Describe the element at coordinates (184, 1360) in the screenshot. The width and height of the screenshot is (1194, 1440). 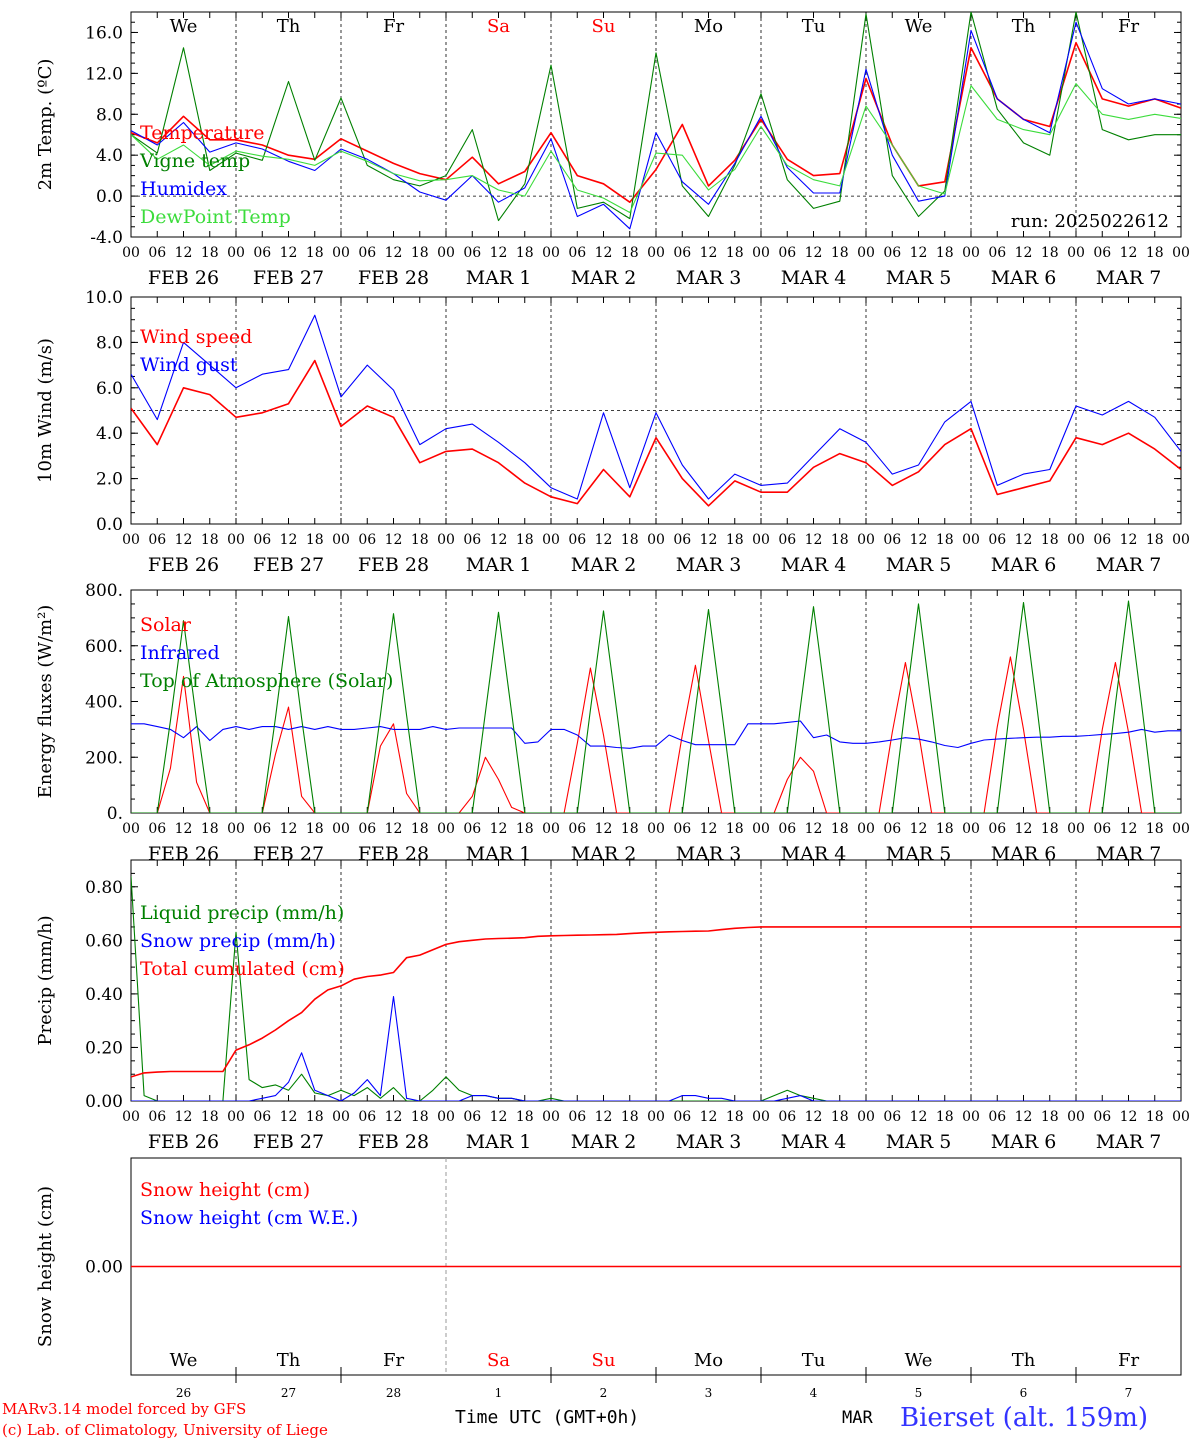
I see `day-name-label: We` at that location.